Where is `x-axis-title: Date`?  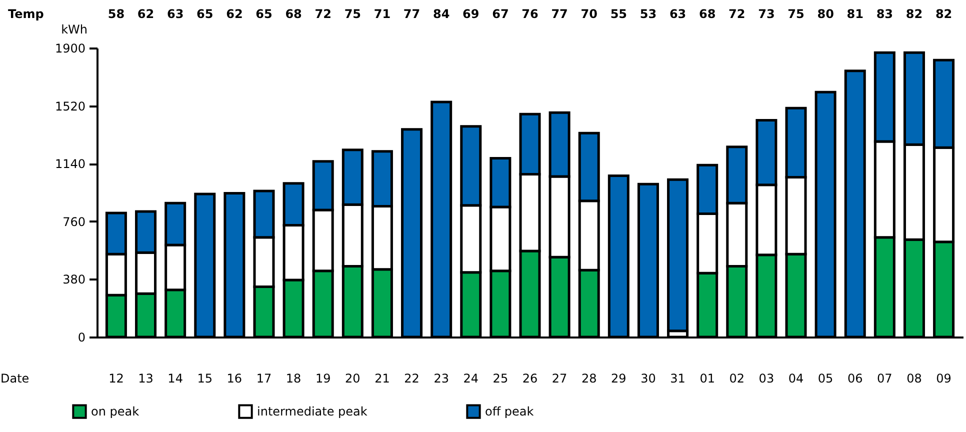
x-axis-title: Date is located at coordinates (15, 379).